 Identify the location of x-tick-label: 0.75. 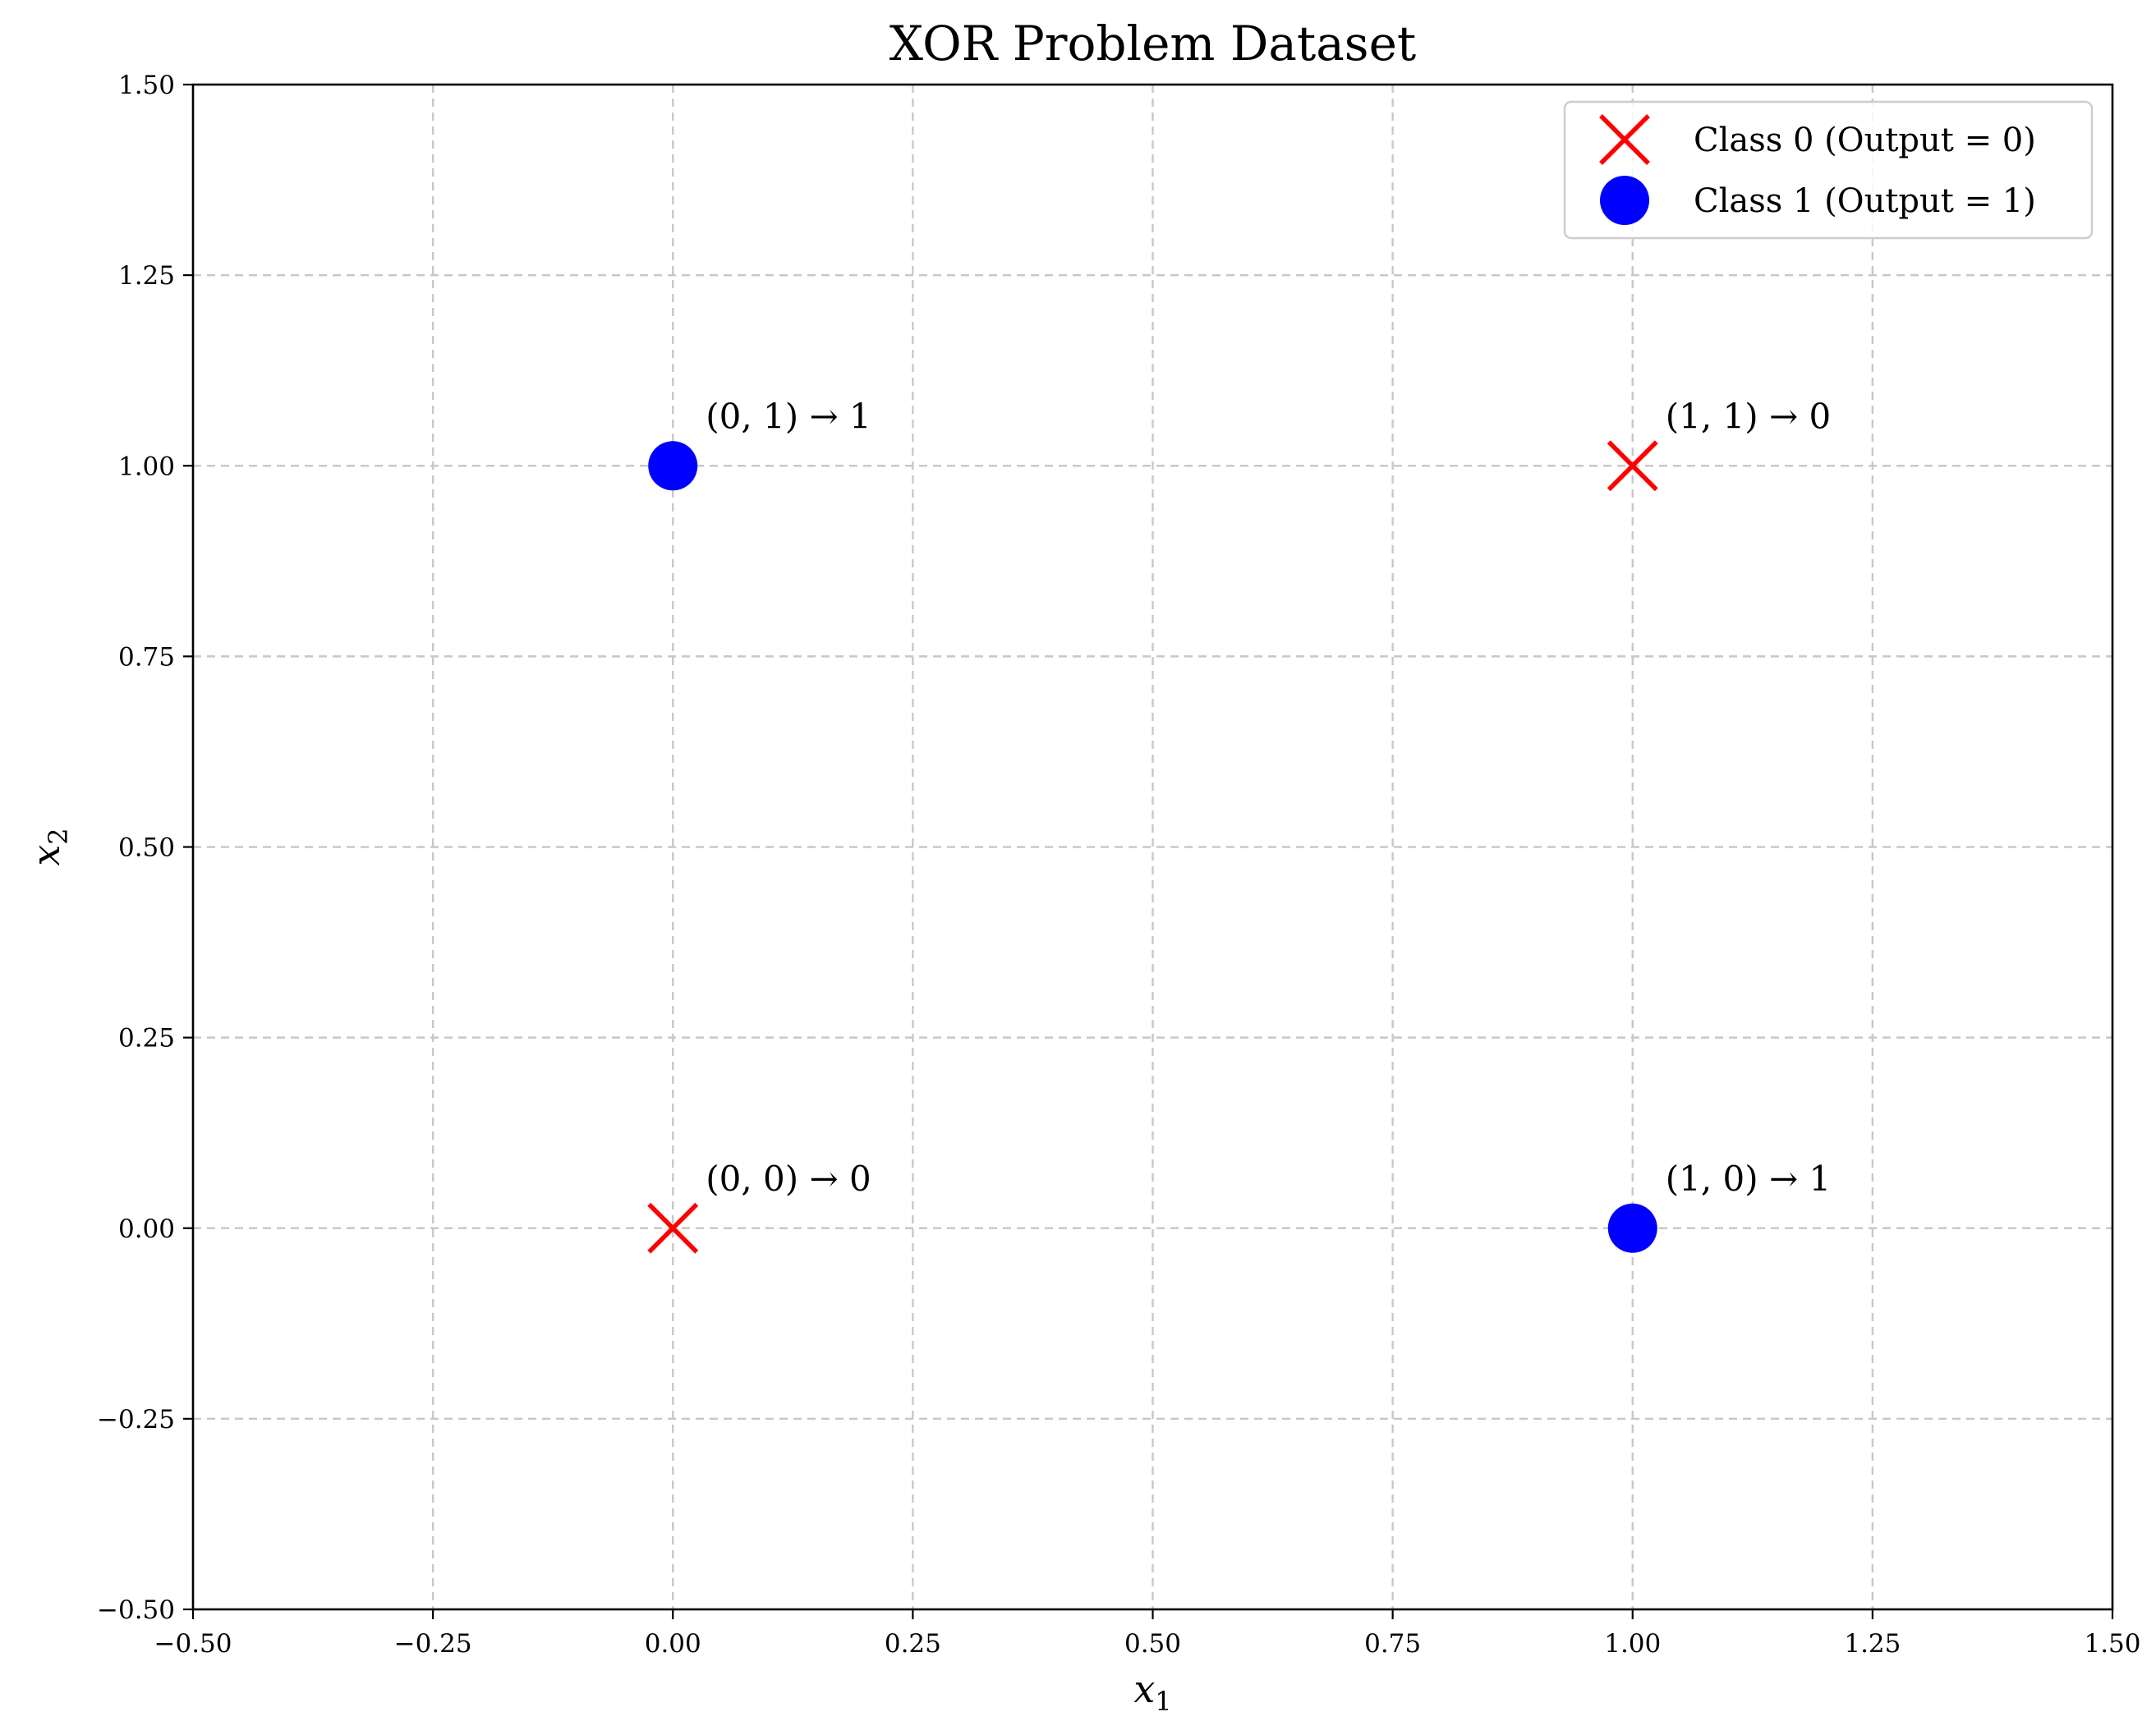
(1392, 1644).